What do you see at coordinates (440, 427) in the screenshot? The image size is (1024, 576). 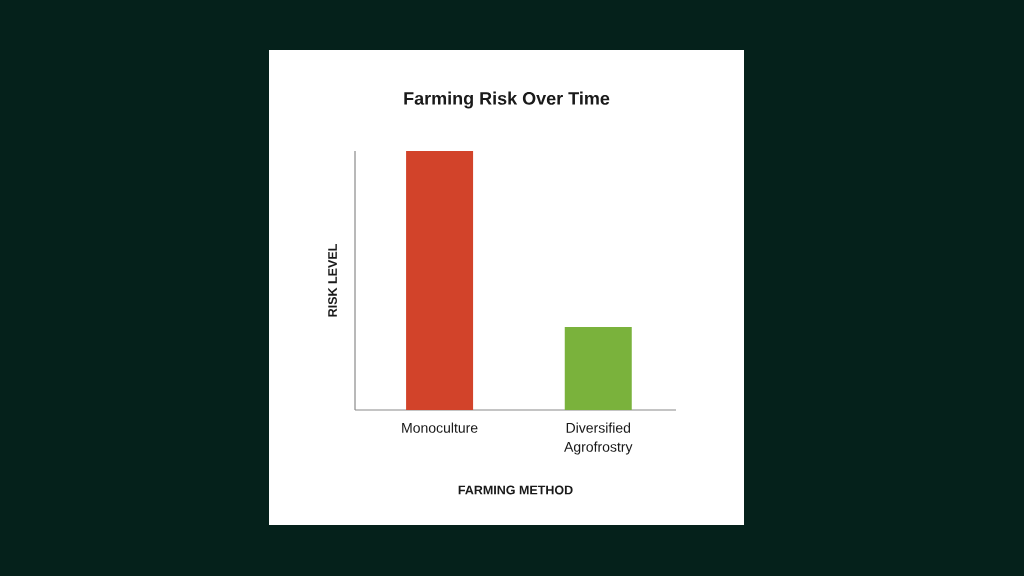 I see `x-tick-label: Monoculture` at bounding box center [440, 427].